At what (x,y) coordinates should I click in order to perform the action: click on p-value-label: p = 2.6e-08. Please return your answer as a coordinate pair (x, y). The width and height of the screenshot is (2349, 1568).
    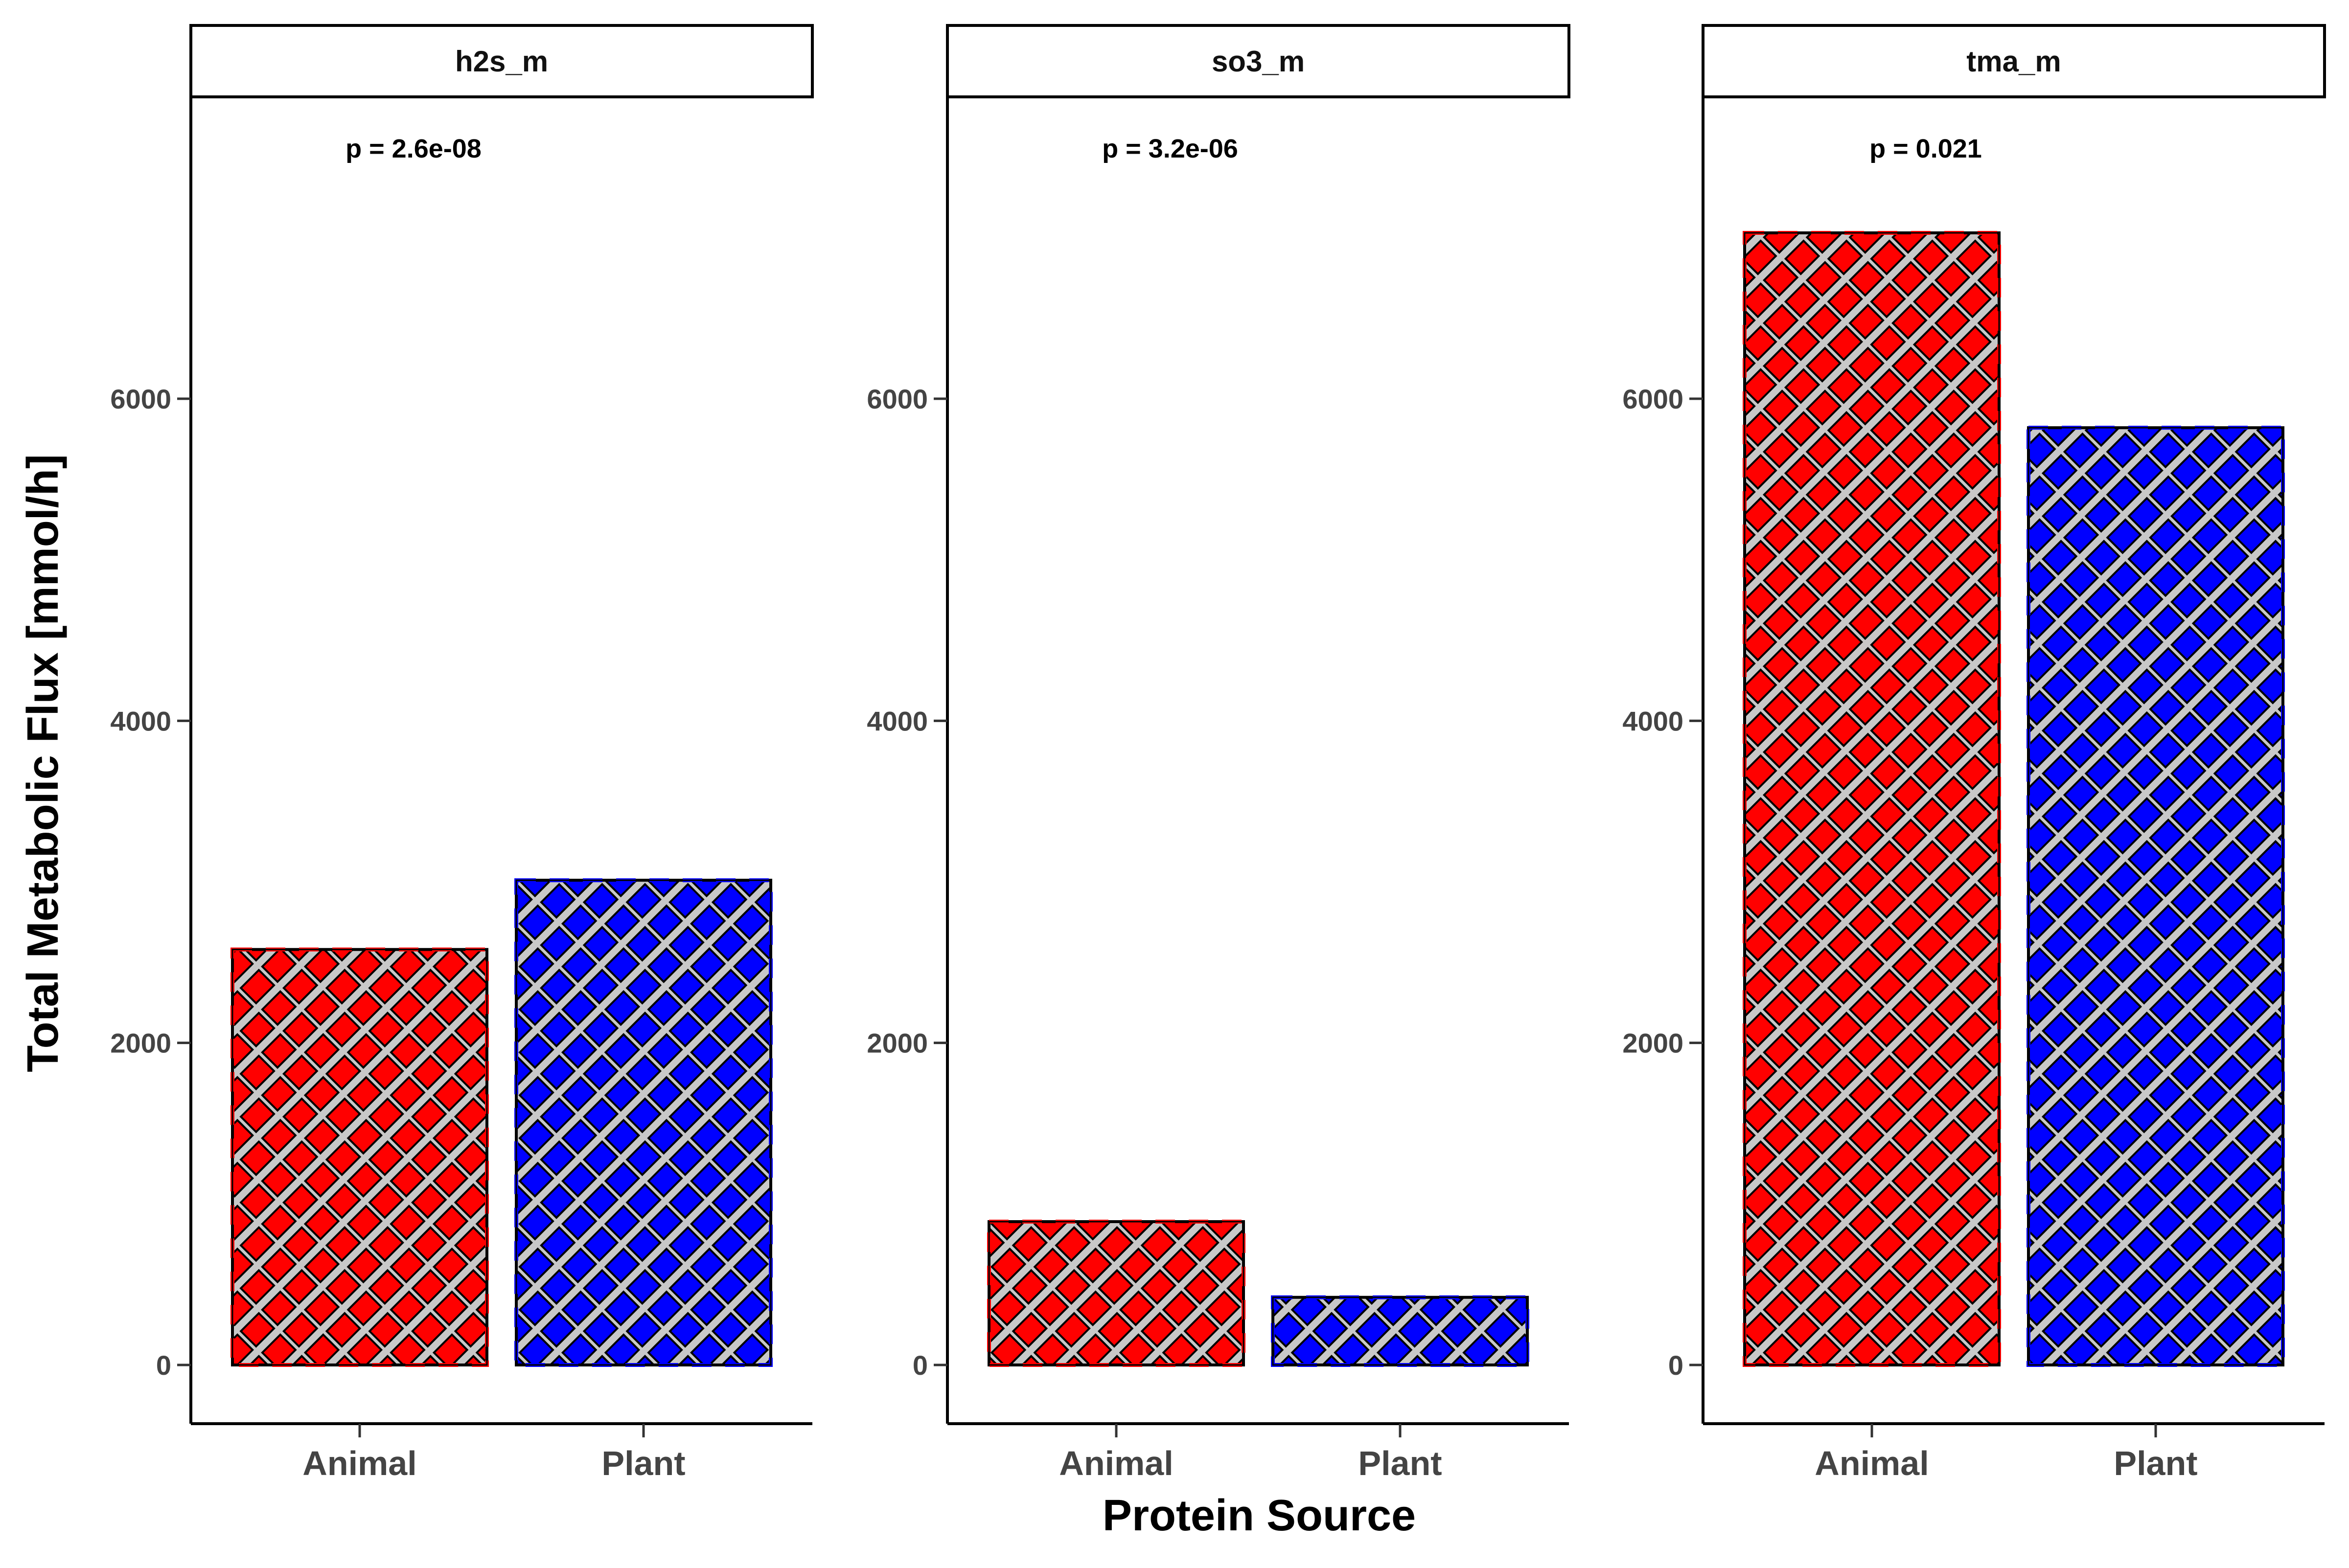
    Looking at the image, I should click on (413, 149).